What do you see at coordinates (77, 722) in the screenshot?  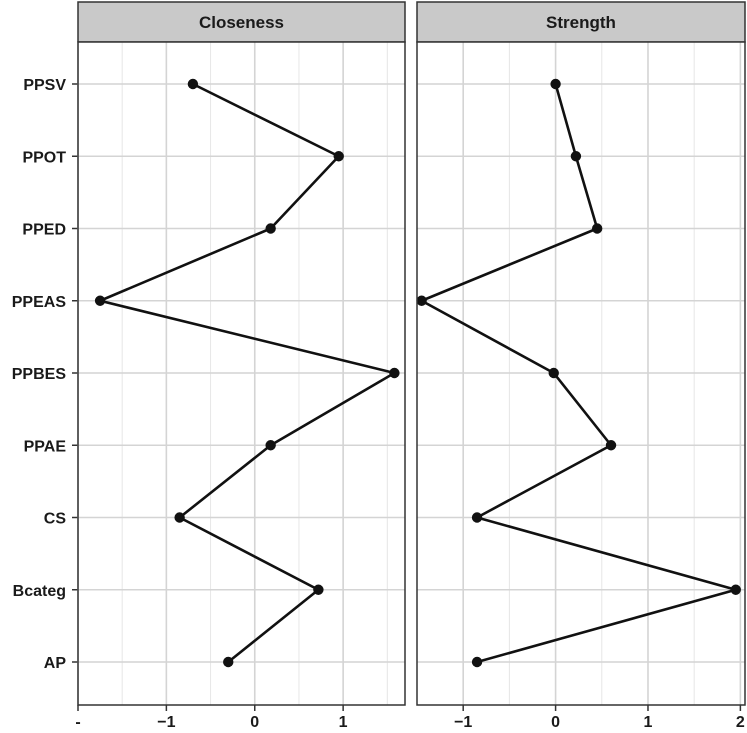 I see `x-tick-label: -` at bounding box center [77, 722].